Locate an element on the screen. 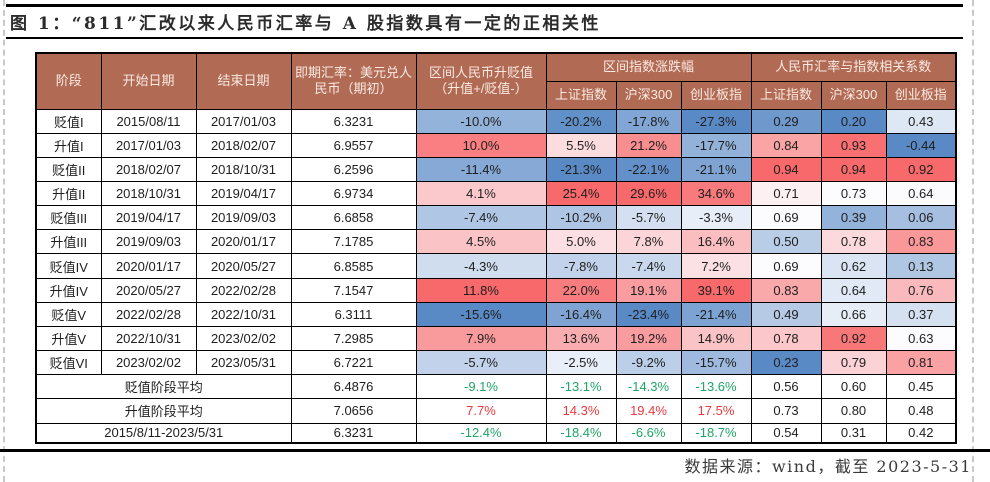 Image resolution: width=990 pixels, height=482 pixels. group-header-index-change: 区间指数涨跌幅 is located at coordinates (648, 67).